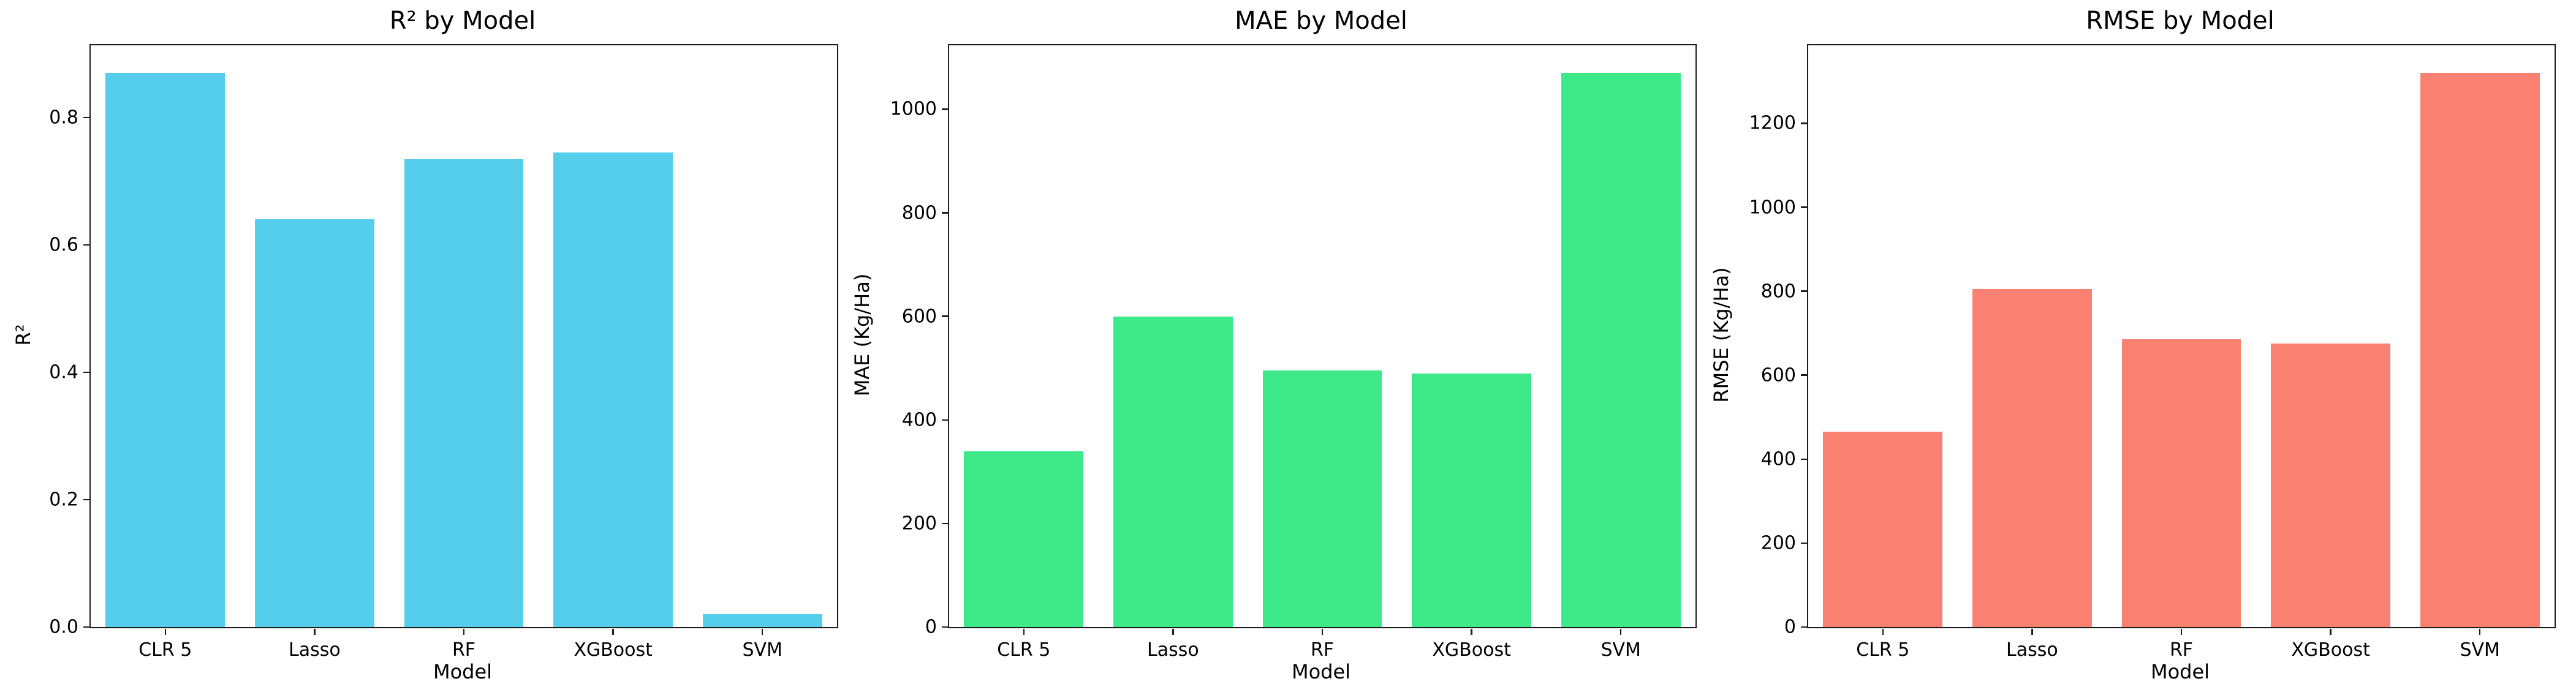 The width and height of the screenshot is (2576, 695). I want to click on y-axis-label: MAE (Kg/Ha), so click(862, 335).